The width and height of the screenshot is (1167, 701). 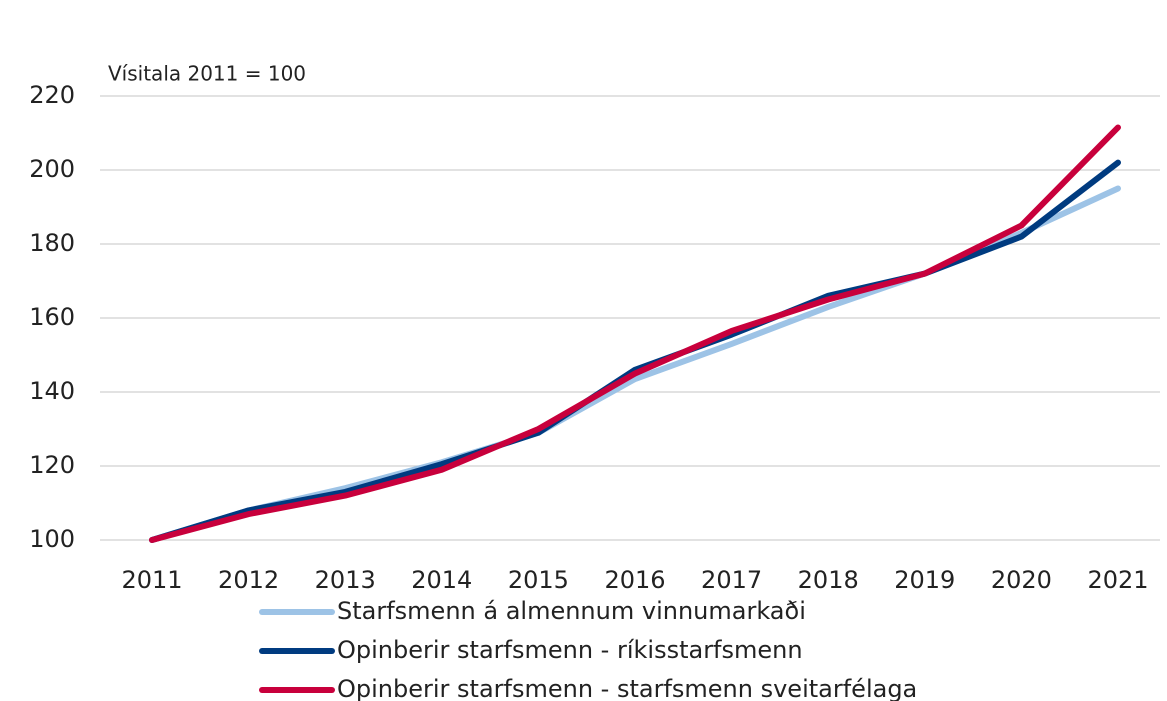 I want to click on x-tick-label: 2012, so click(x=248, y=580).